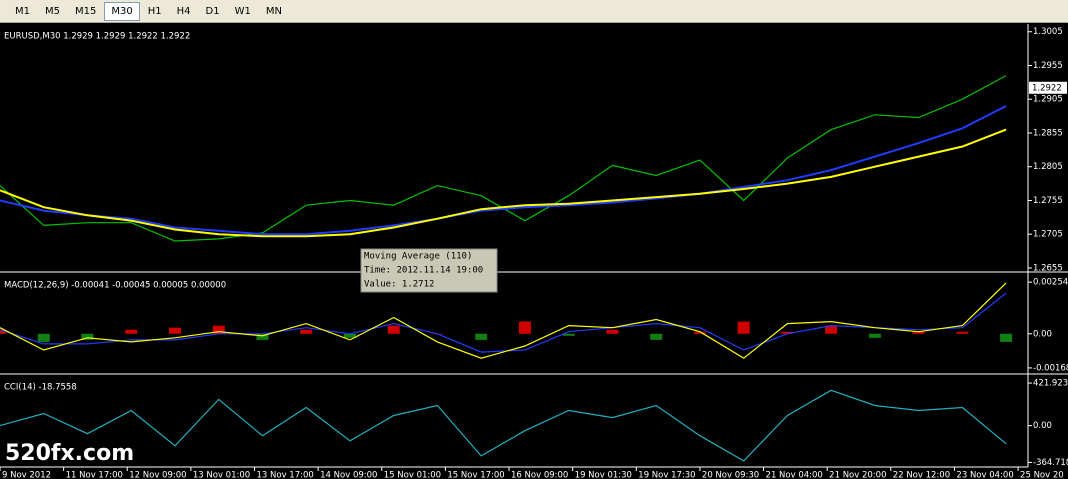 This screenshot has height=479, width=1068. Describe the element at coordinates (212, 11) in the screenshot. I see `timeframe-button: D1` at that location.